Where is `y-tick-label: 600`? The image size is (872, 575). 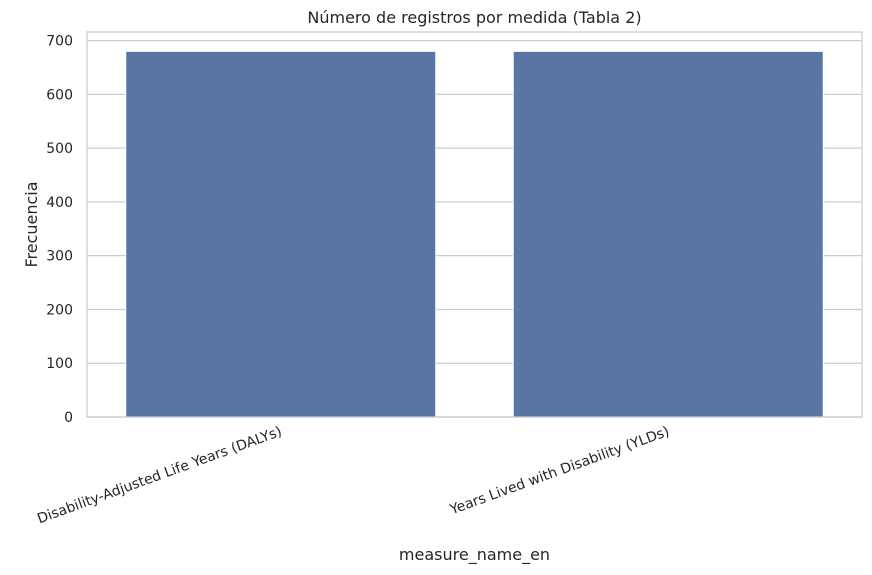 y-tick-label: 600 is located at coordinates (59, 95).